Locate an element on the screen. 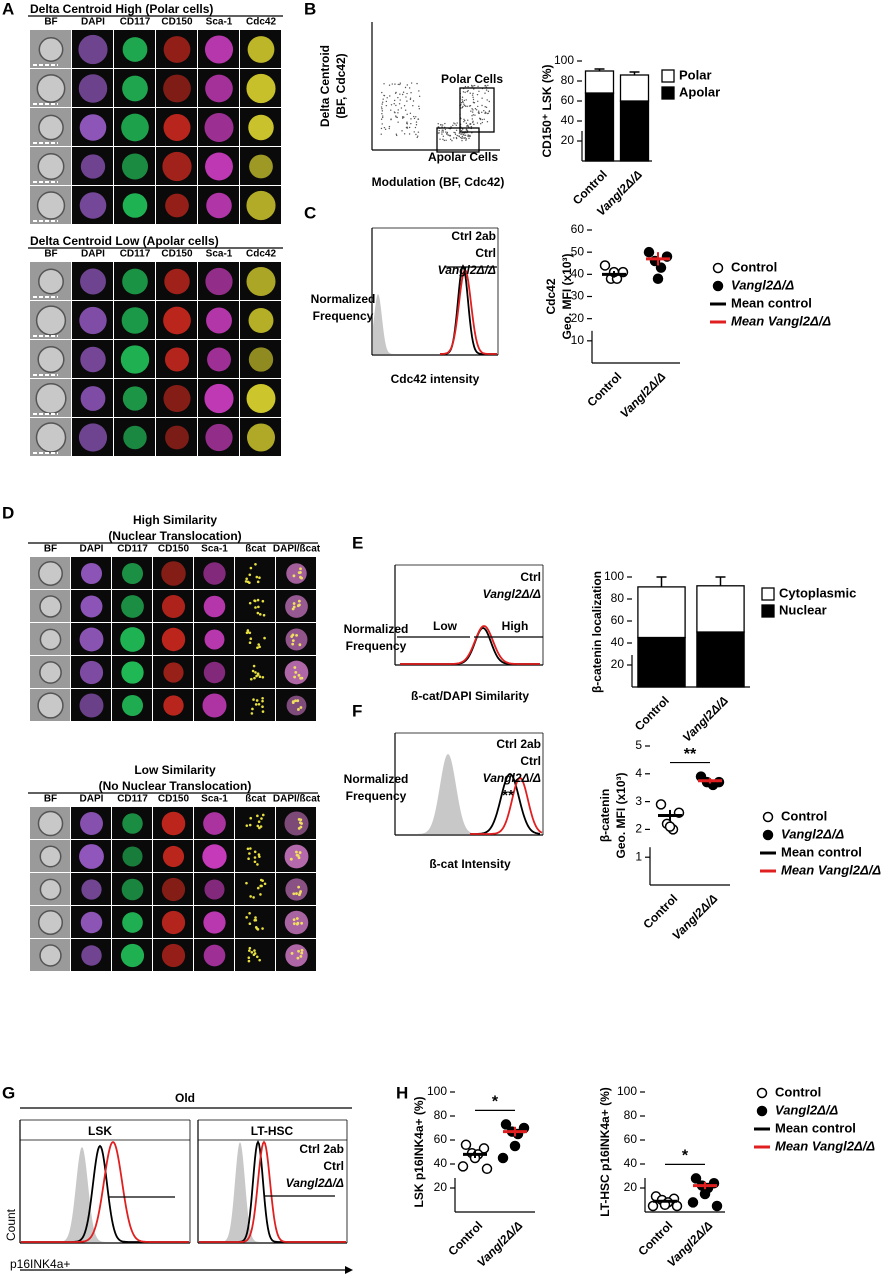 The height and width of the screenshot is (1276, 892). y-axis-label: Count is located at coordinates (11, 1224).